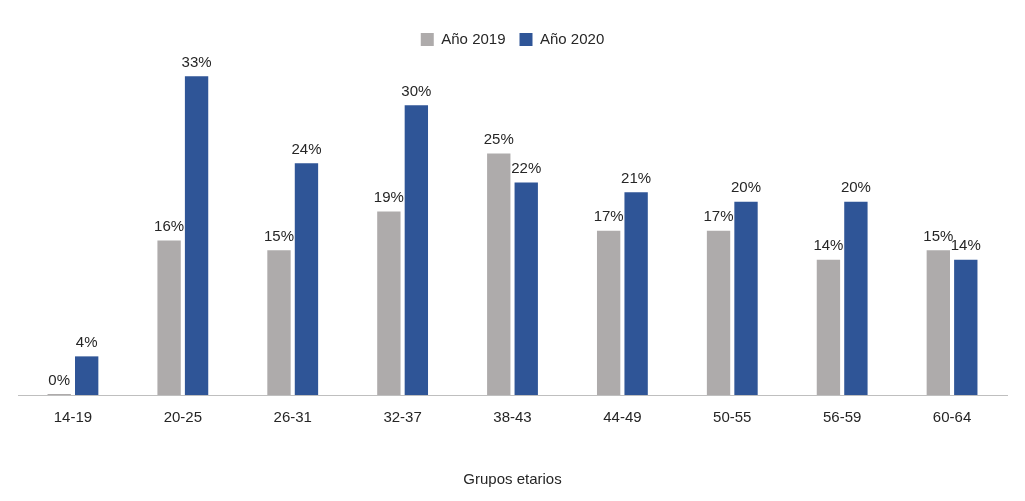  I want to click on data-label: 16%, so click(169, 226).